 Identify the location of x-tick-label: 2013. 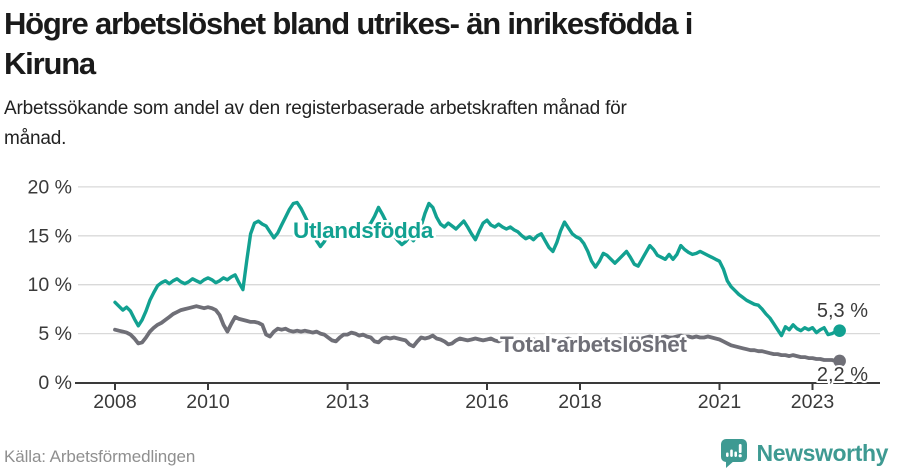
(347, 402).